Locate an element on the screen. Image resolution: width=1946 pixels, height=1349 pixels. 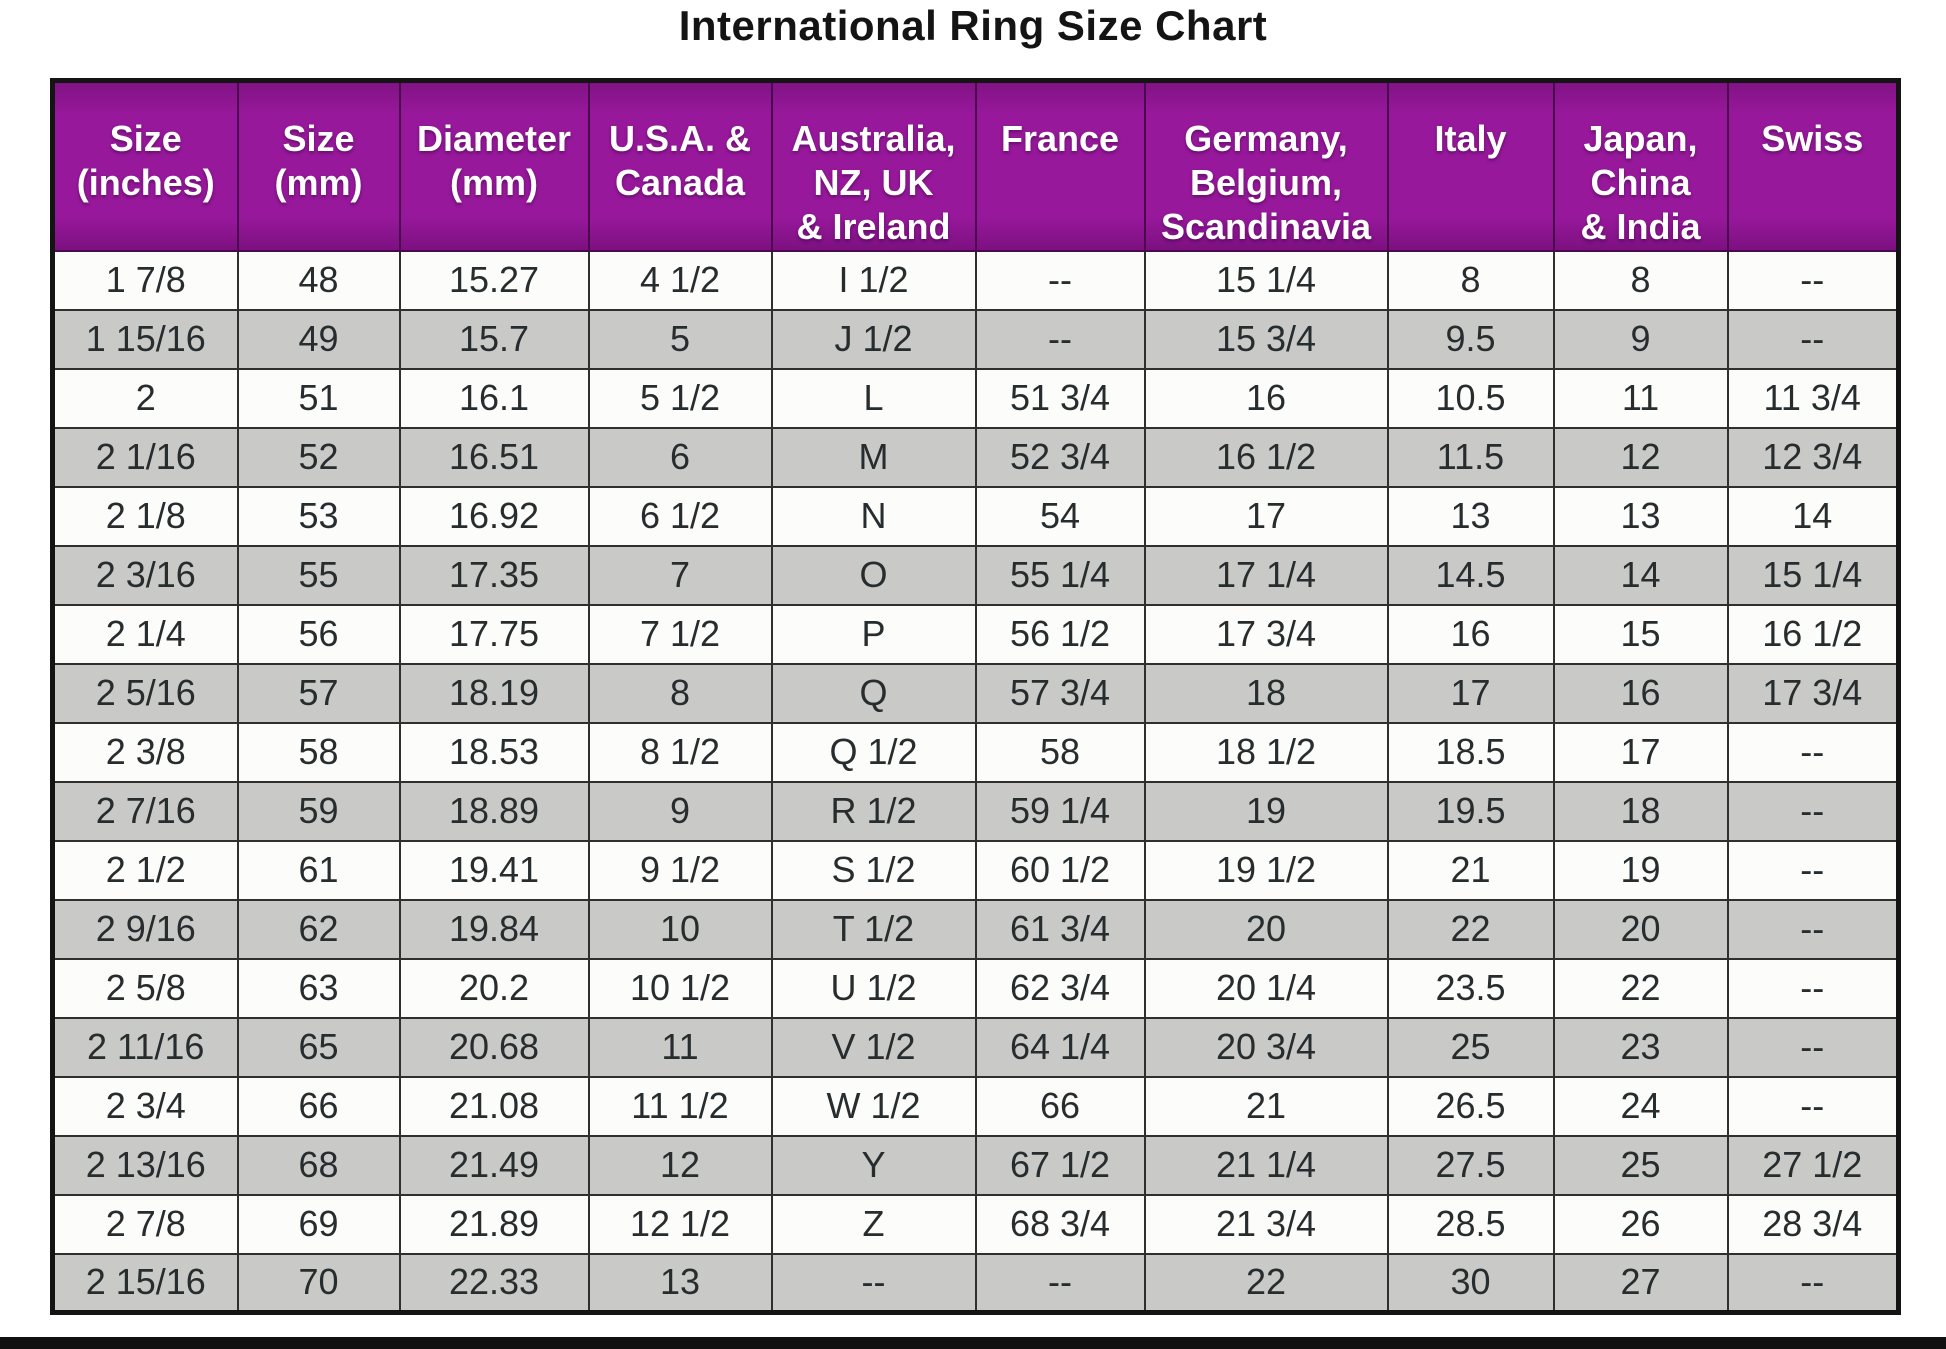
cell-size-mm: 70 is located at coordinates (318, 1283).